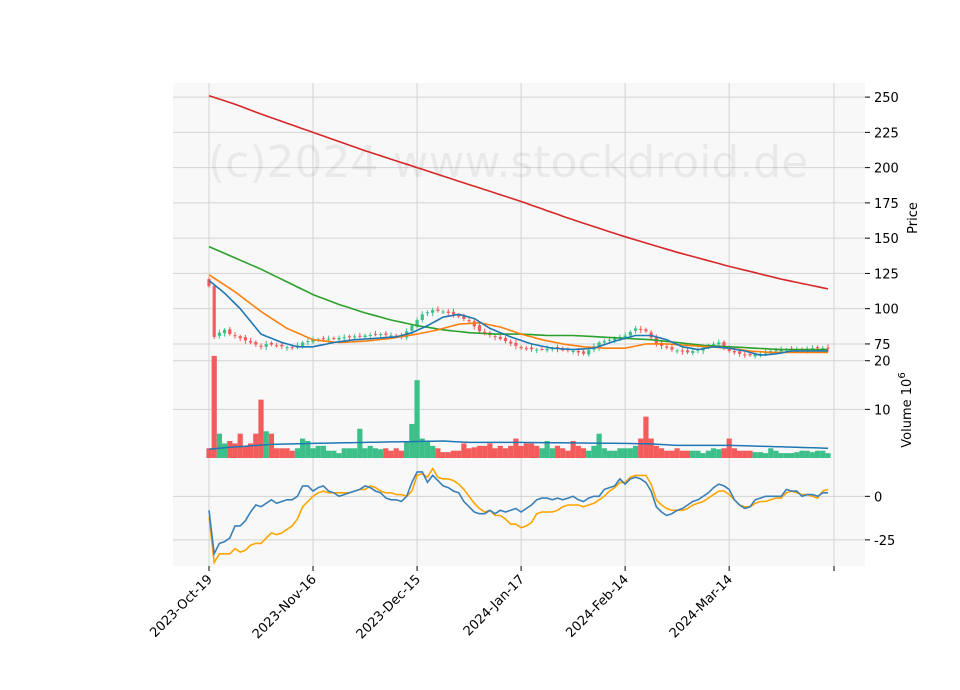 The height and width of the screenshot is (690, 960). I want to click on x-tick-label: 2024-Mar-14, so click(701, 606).